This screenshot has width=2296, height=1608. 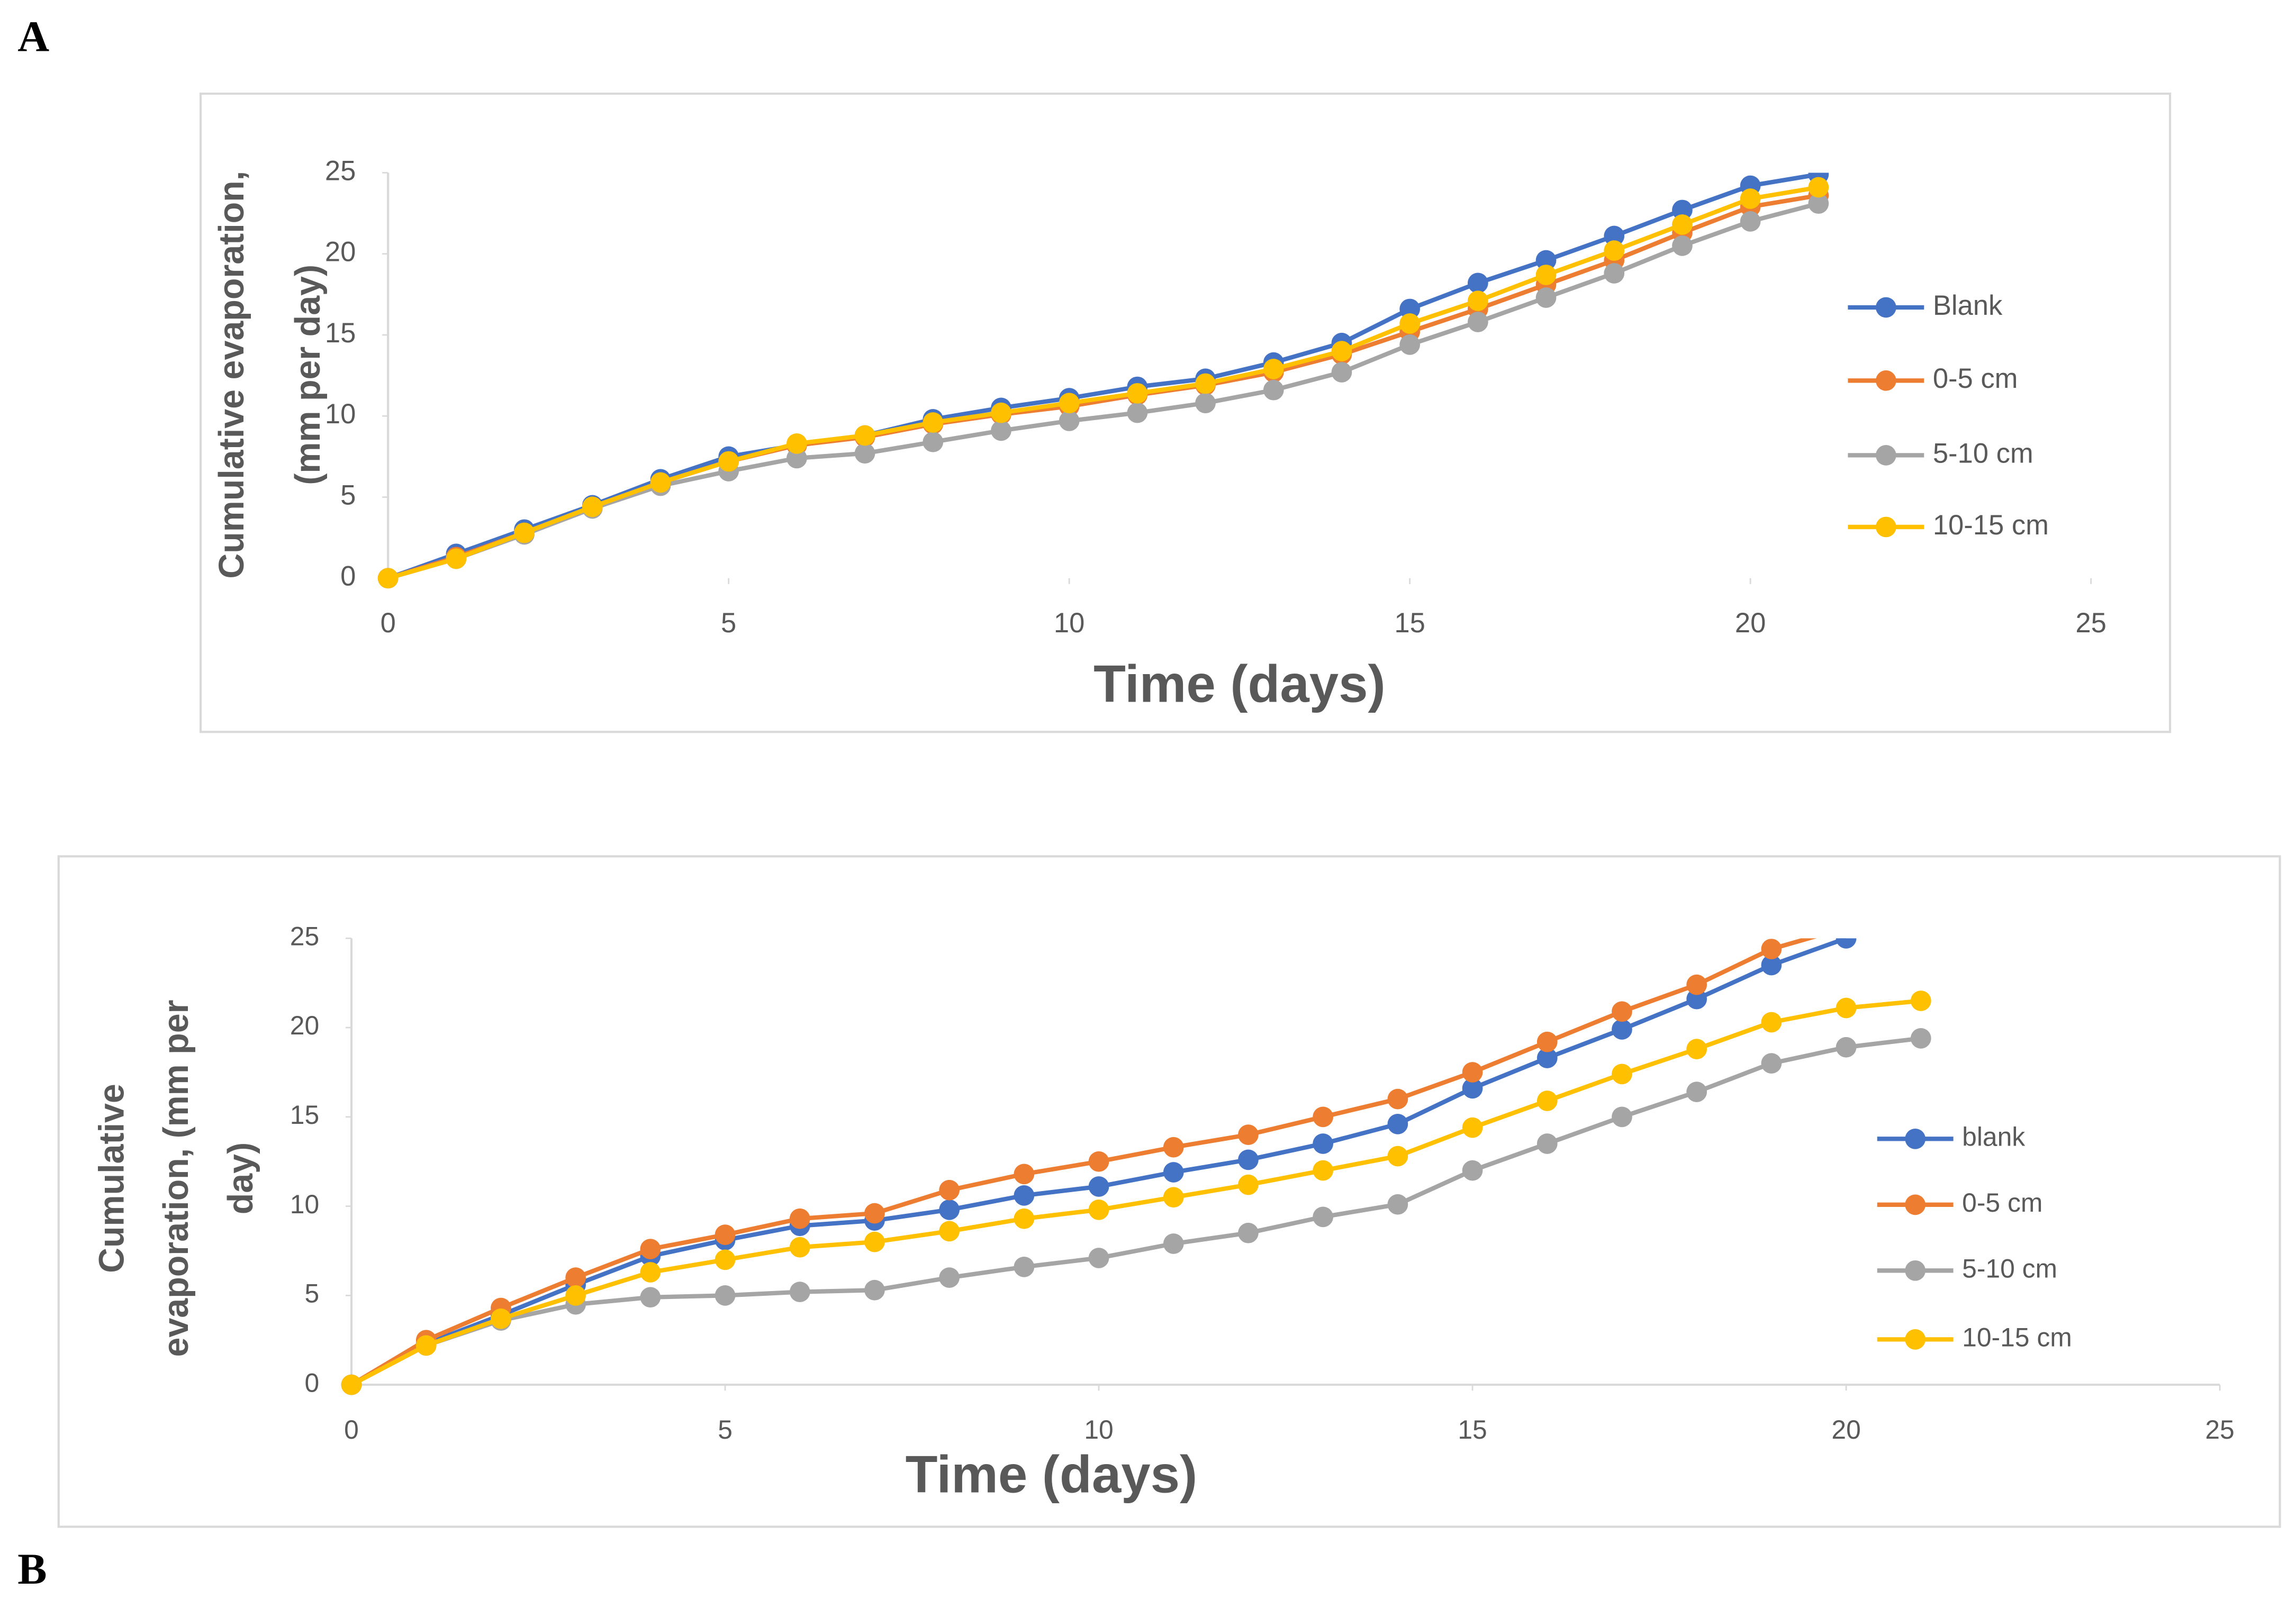 What do you see at coordinates (111, 1178) in the screenshot?
I see `y-axis-label: Cumulative` at bounding box center [111, 1178].